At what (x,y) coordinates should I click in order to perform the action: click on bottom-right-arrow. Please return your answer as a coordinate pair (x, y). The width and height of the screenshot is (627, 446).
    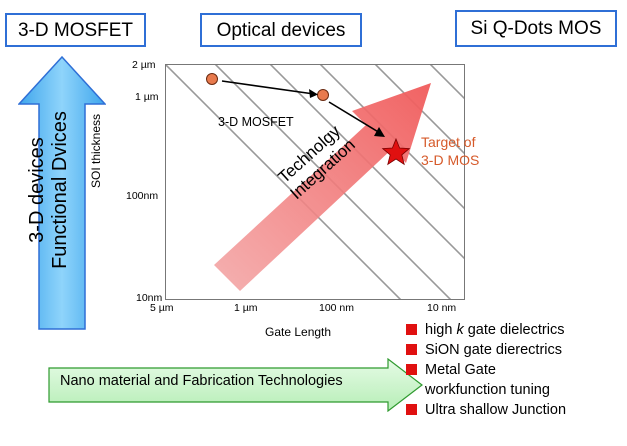
    Looking at the image, I should click on (235, 385).